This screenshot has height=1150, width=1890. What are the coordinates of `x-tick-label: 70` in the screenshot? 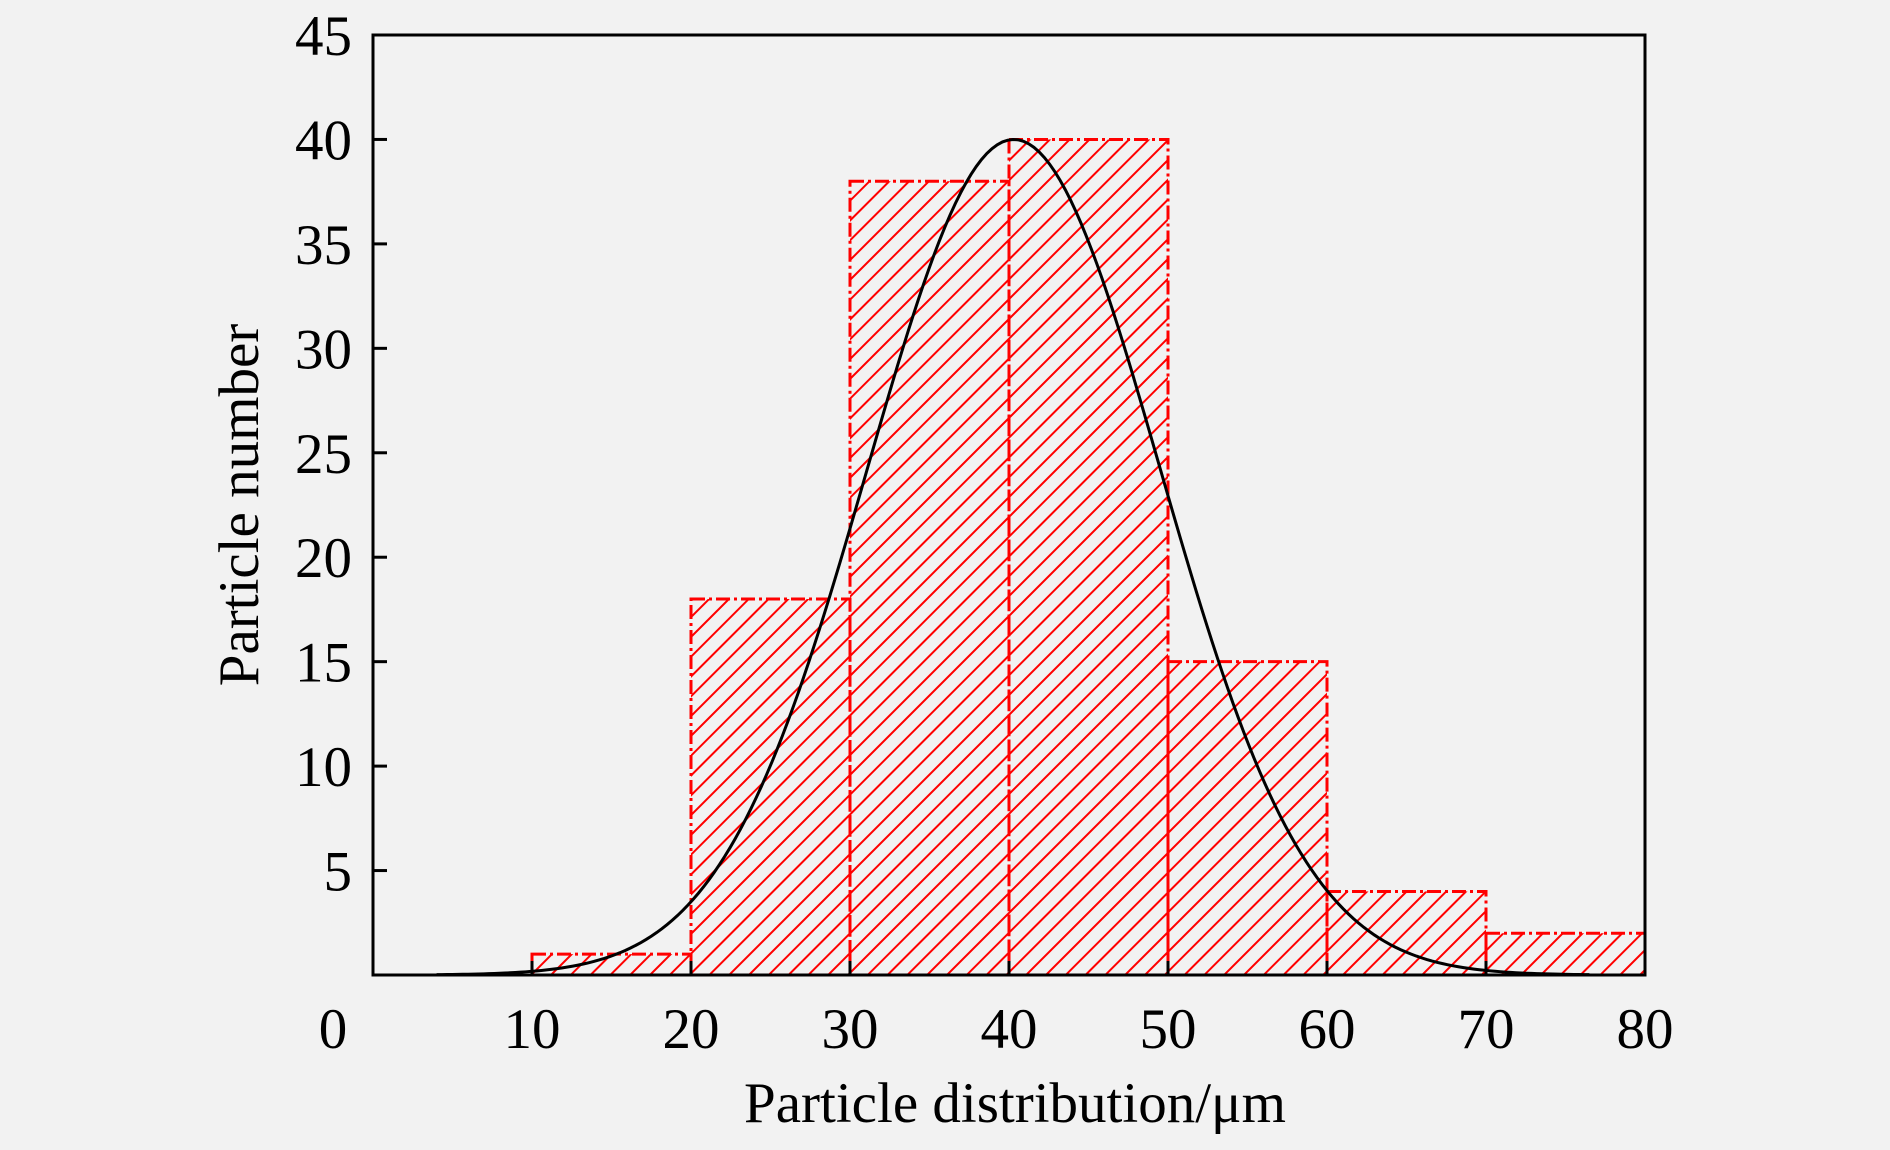 It's located at (1486, 1029).